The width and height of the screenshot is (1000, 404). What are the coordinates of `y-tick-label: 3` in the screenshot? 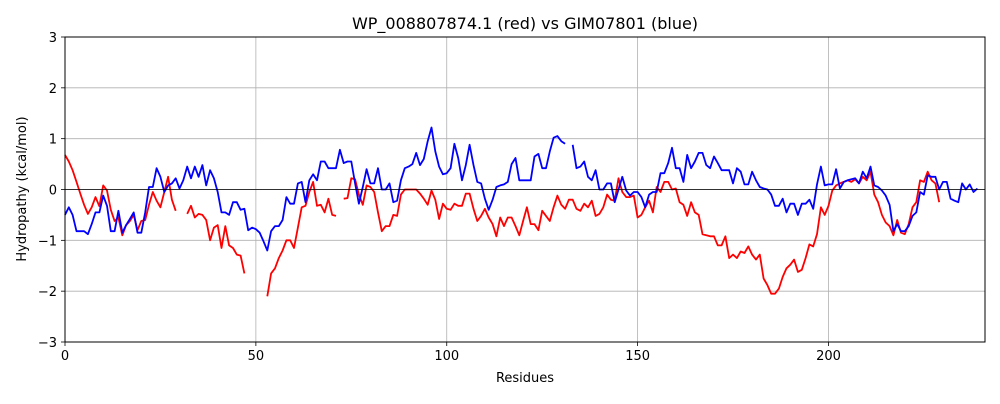 It's located at (53, 38).